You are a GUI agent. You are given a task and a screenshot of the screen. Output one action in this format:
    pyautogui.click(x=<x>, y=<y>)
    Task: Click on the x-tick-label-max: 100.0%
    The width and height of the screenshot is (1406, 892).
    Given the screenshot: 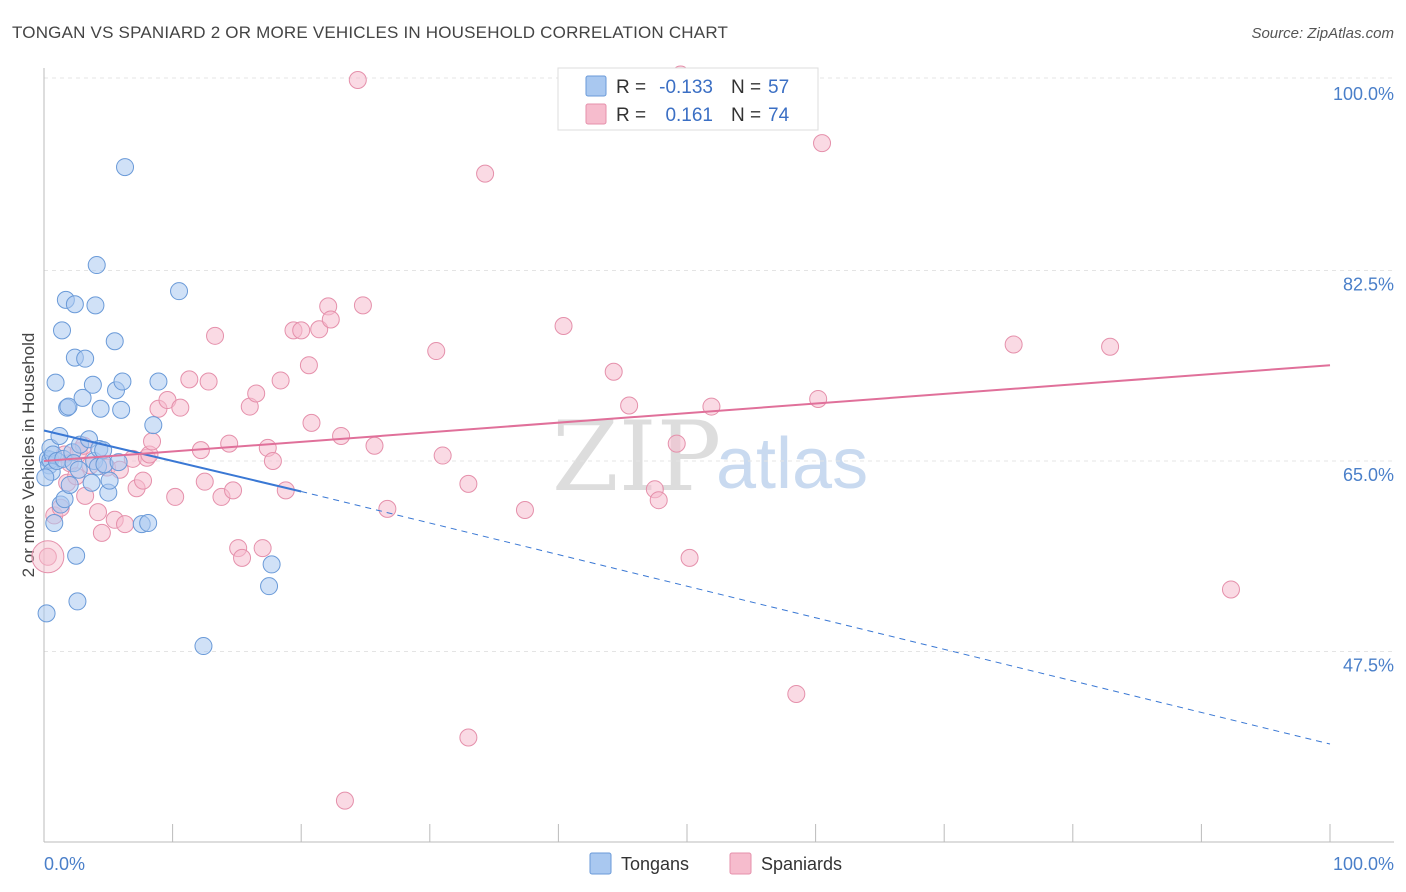 What is the action you would take?
    pyautogui.click(x=1363, y=864)
    